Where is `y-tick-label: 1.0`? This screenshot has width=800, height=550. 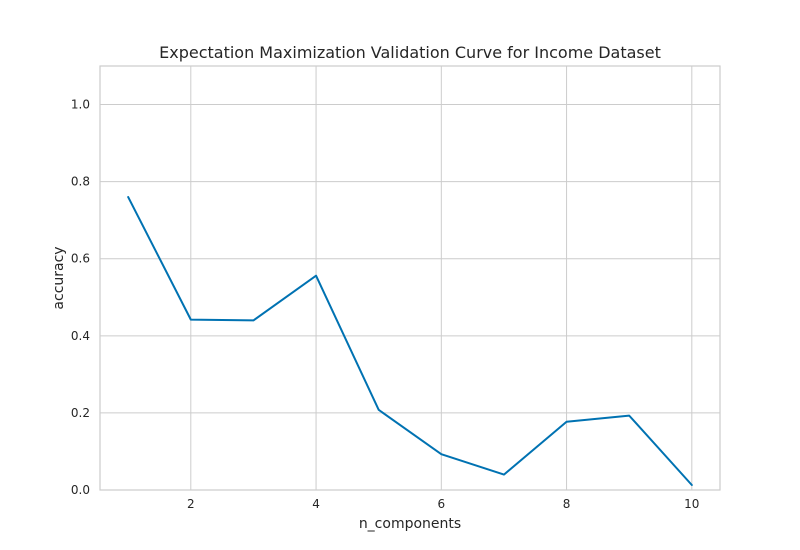
y-tick-label: 1.0 is located at coordinates (80, 105).